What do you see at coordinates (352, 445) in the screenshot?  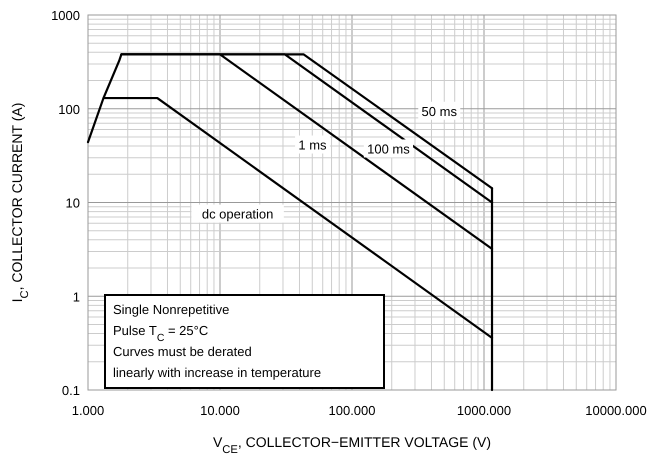 I see `x-axis-title: V$_{CE}$, COLLECTOR−EMITTER VOLTAGE (V)` at bounding box center [352, 445].